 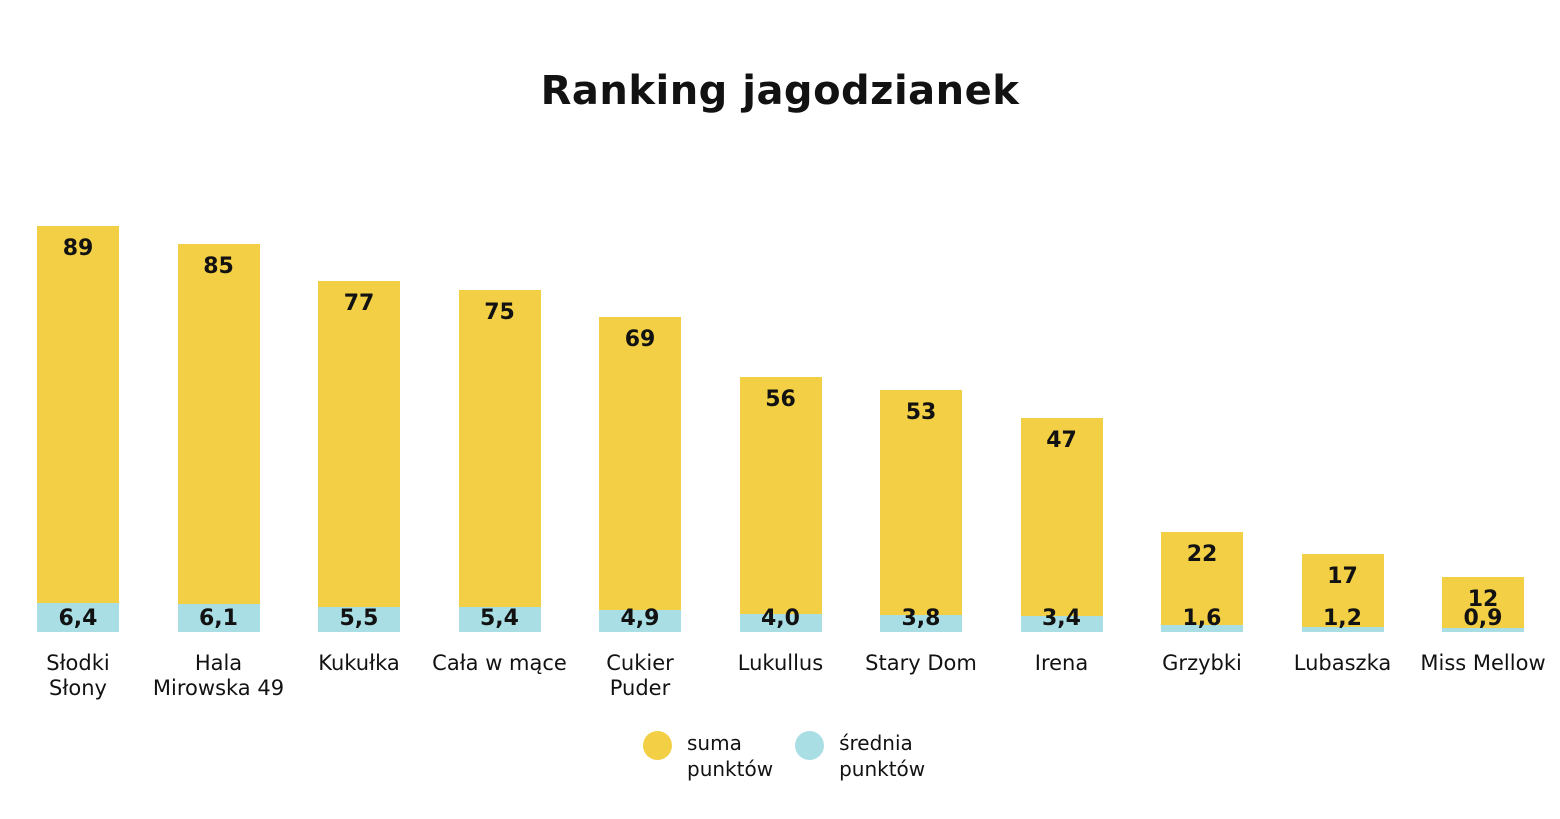 I want to click on bar: 53 3,8, so click(x=921, y=511).